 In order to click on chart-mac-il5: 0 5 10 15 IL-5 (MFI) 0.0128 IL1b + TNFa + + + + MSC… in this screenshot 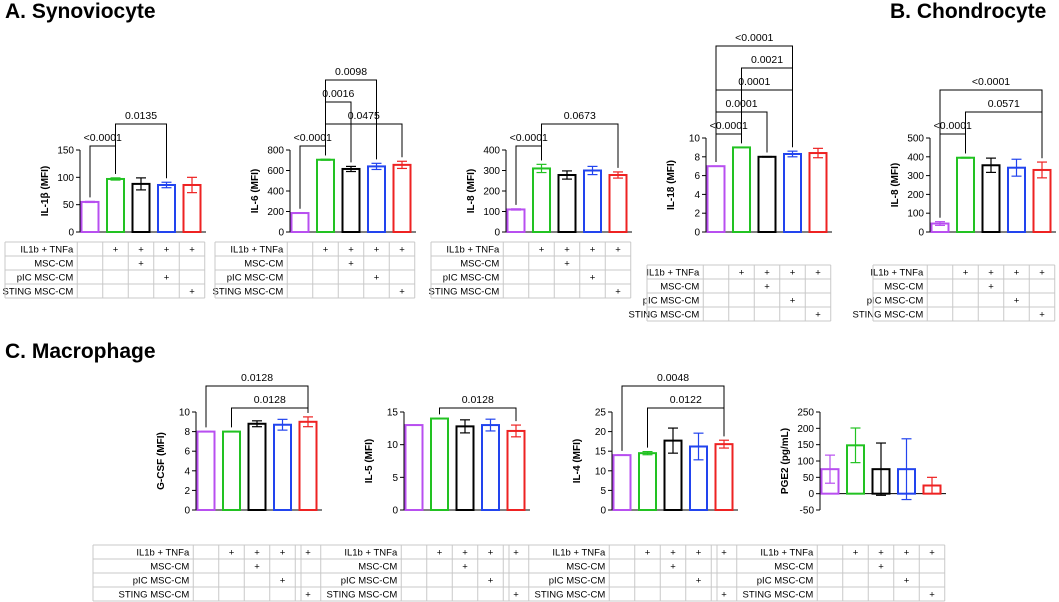, I will do `click(415, 498)`.